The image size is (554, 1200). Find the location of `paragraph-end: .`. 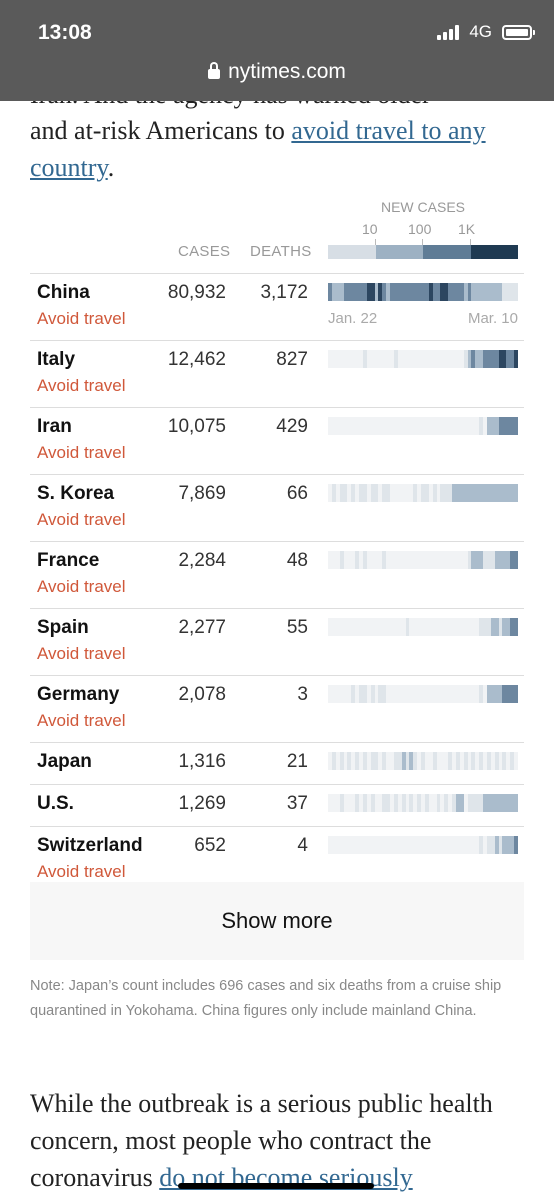

paragraph-end: . is located at coordinates (111, 167).